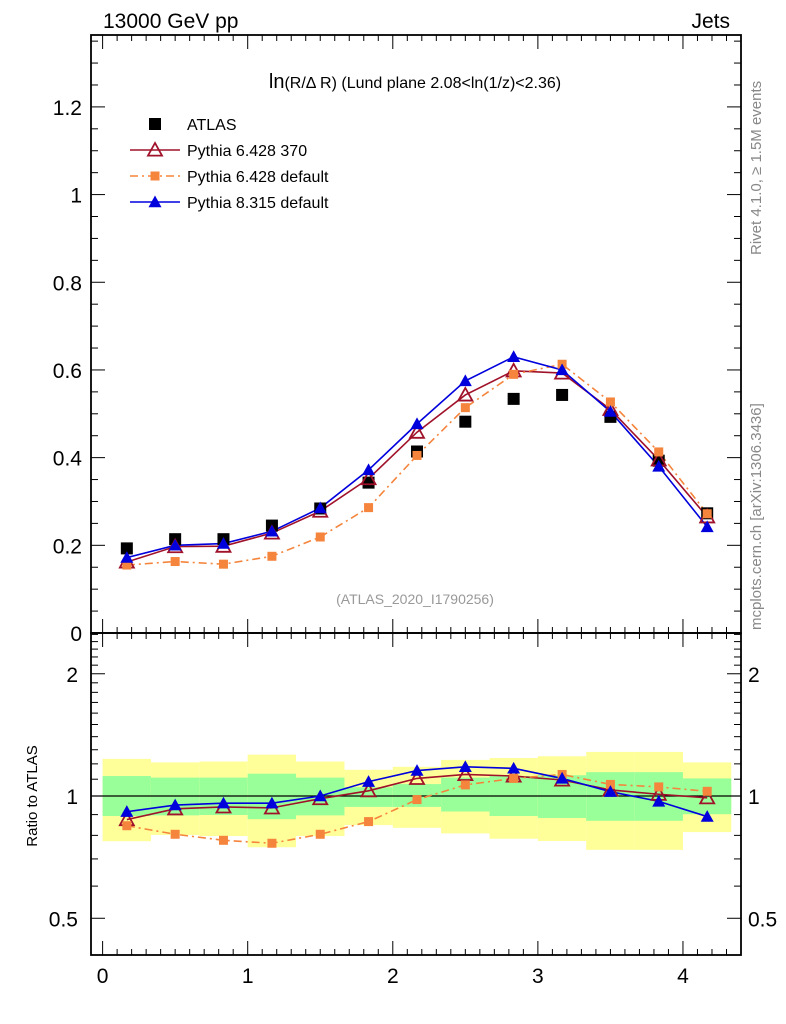 This screenshot has width=786, height=1024. I want to click on legend-item: Pythia 6.428 370, so click(218, 150).